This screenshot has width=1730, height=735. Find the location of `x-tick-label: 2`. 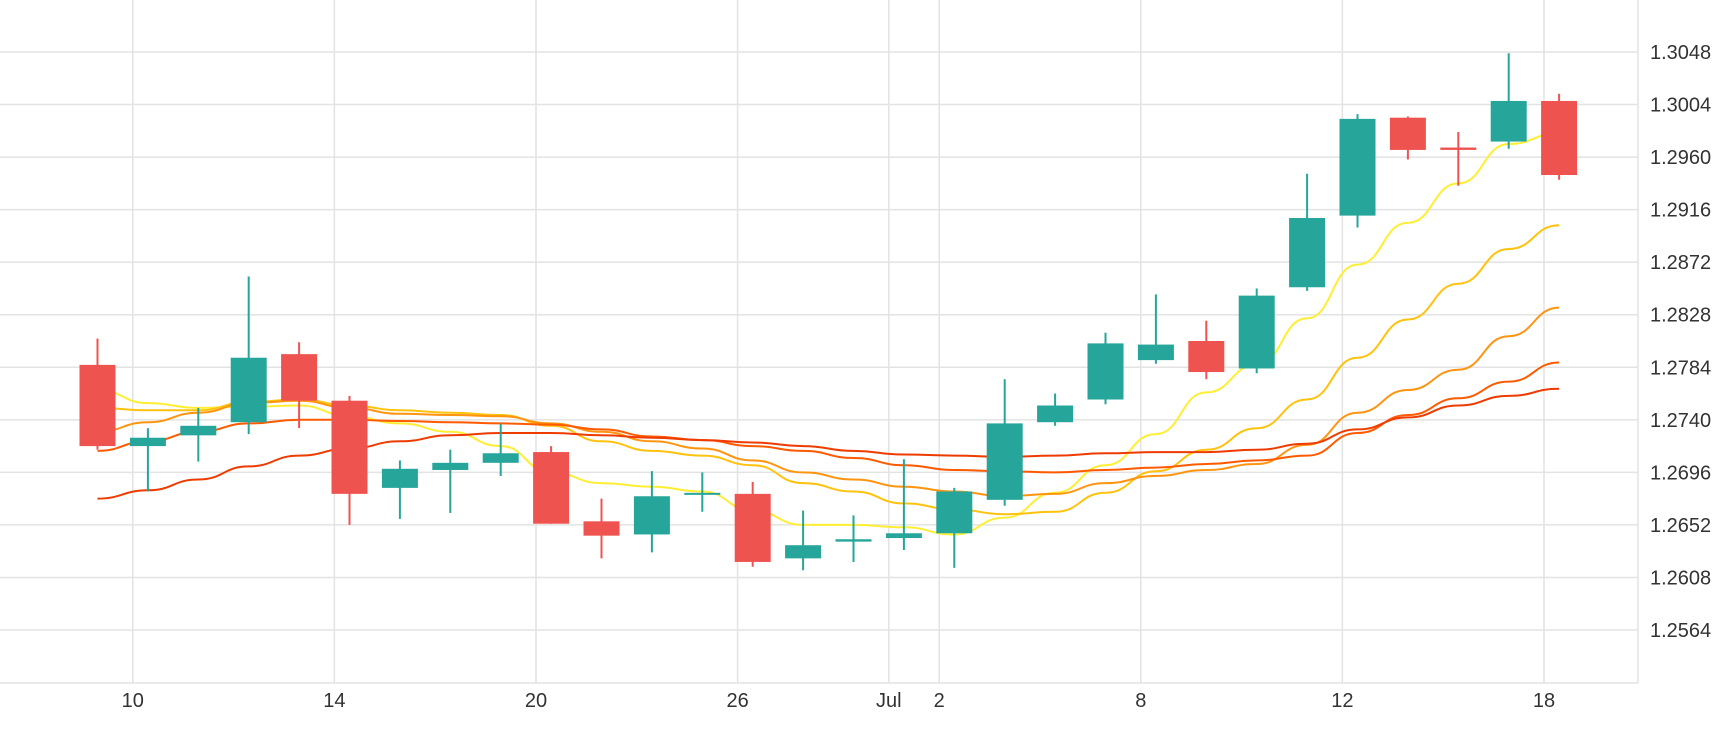

x-tick-label: 2 is located at coordinates (939, 701).